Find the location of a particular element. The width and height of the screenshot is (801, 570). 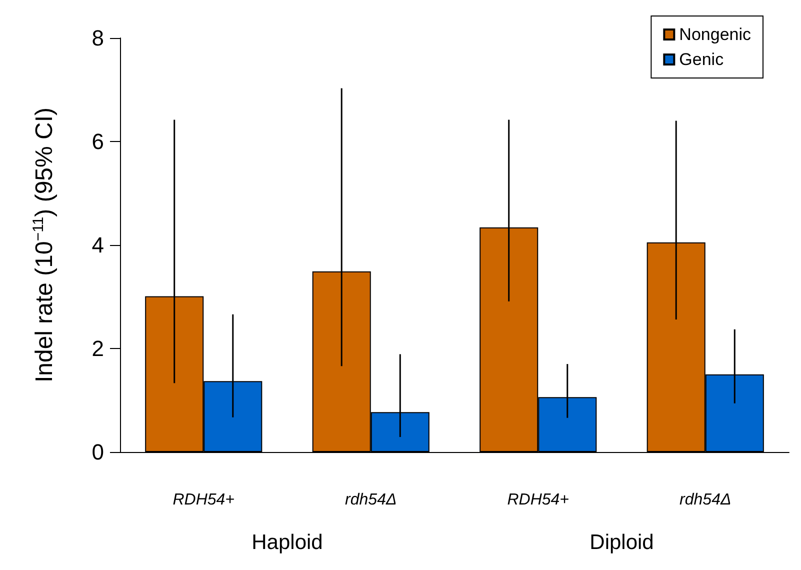

legend-label: Genic is located at coordinates (701, 59).